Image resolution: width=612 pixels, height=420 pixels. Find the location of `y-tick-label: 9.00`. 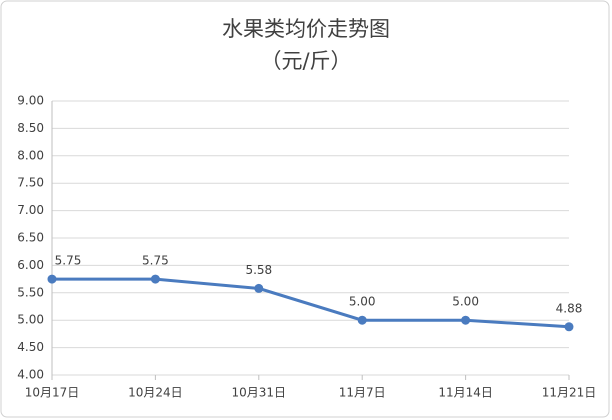

y-tick-label: 9.00 is located at coordinates (30, 101).